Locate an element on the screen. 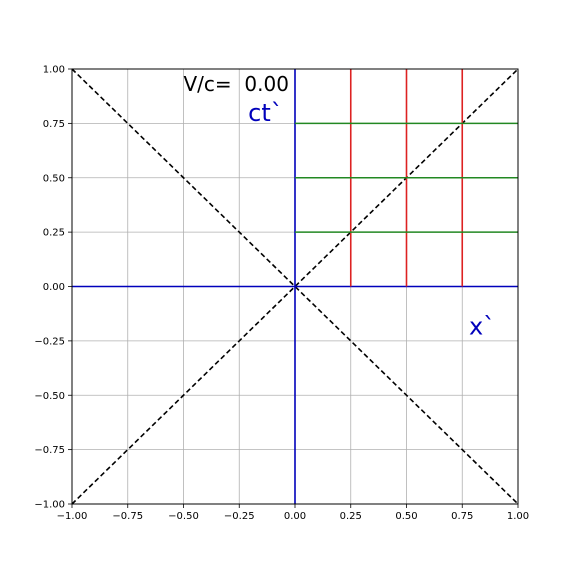  x-tick-label-2: −0.50 is located at coordinates (183, 516).